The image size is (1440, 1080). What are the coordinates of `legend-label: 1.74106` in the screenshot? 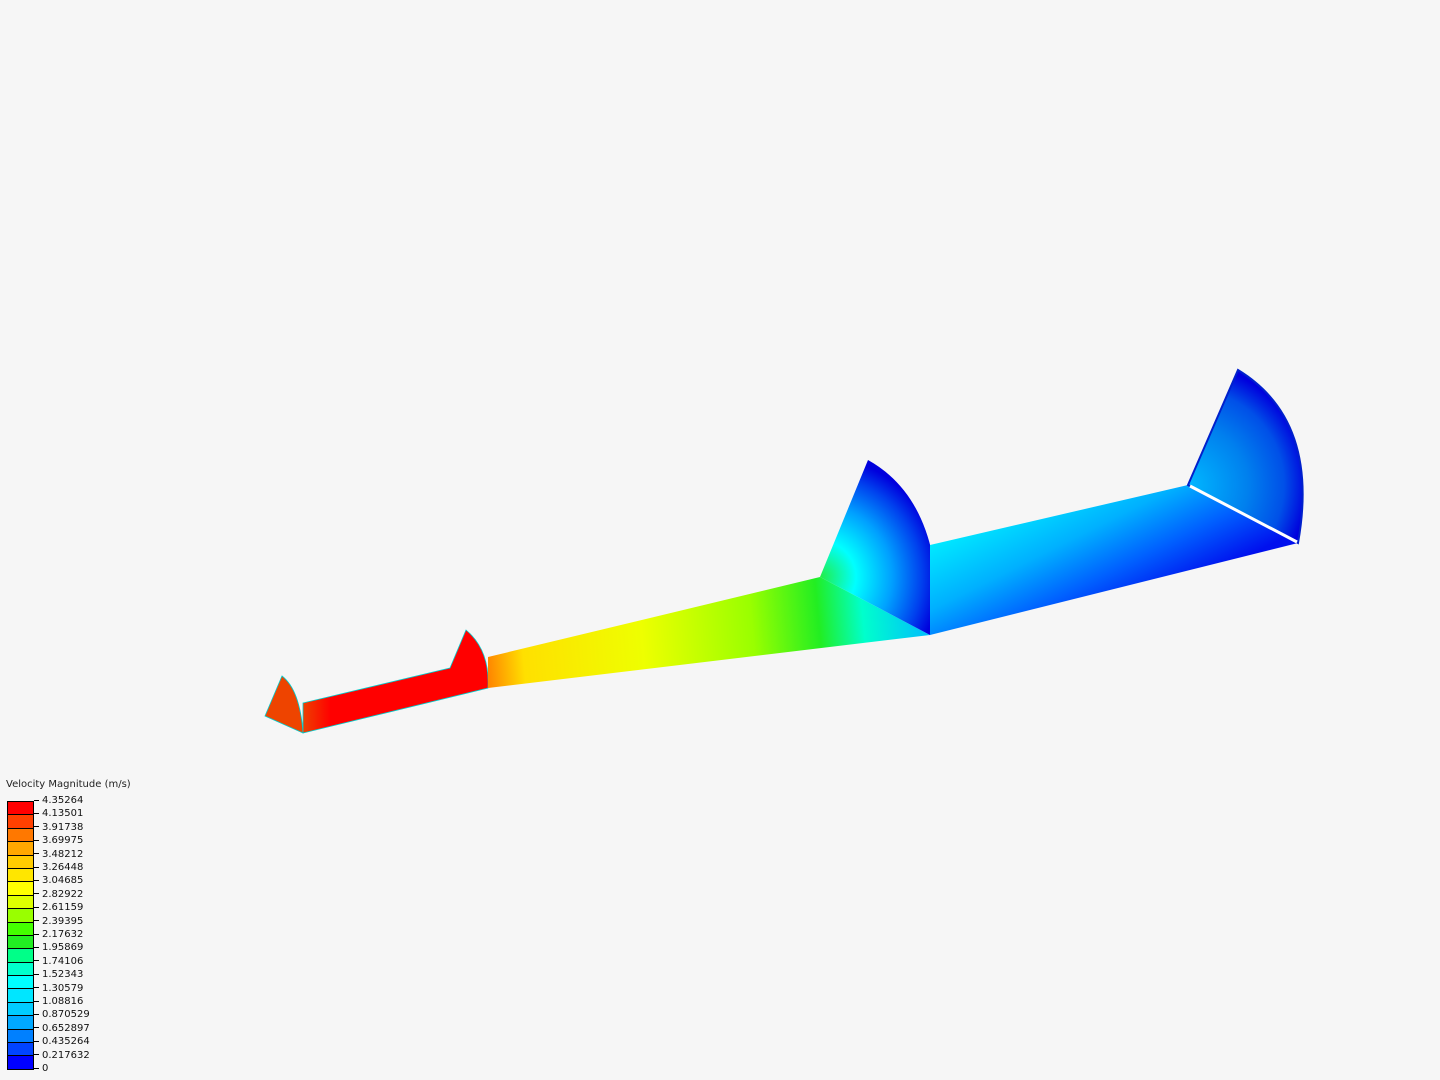 It's located at (58, 961).